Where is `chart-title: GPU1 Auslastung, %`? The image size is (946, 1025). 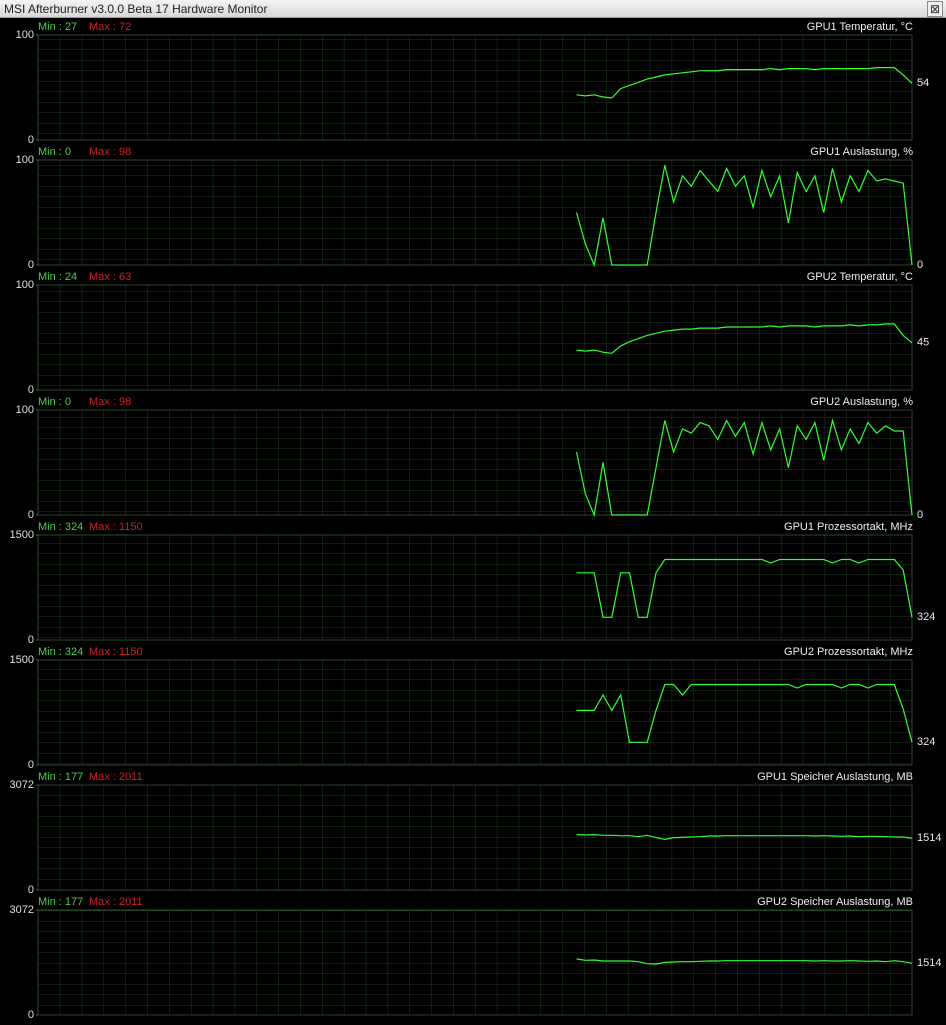
chart-title: GPU1 Auslastung, % is located at coordinates (861, 152).